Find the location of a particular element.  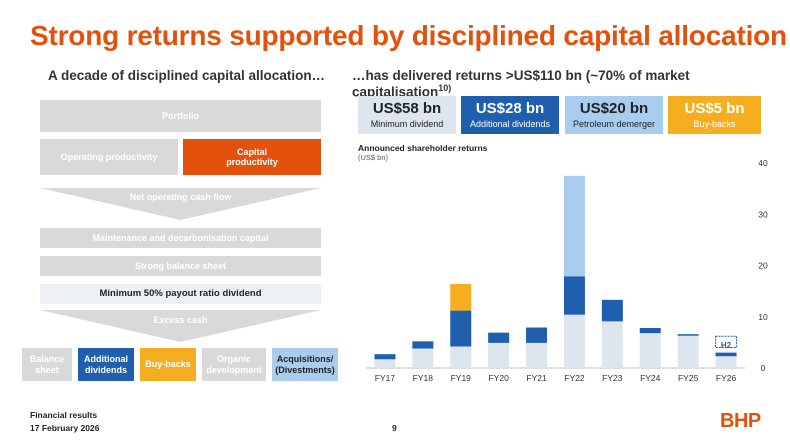

excess-cash-chevron is located at coordinates (180, 326).